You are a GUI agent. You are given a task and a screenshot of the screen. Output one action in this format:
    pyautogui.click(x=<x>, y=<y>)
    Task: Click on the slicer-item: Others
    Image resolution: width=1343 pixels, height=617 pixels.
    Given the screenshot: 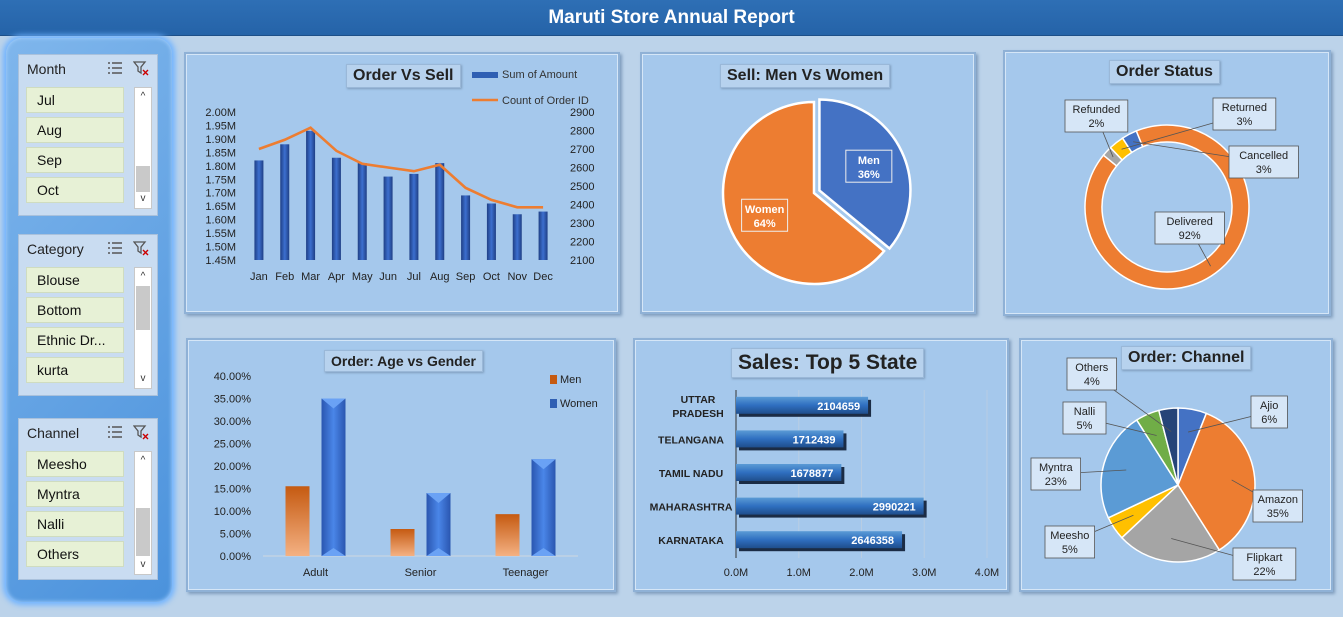 What is the action you would take?
    pyautogui.click(x=75, y=554)
    